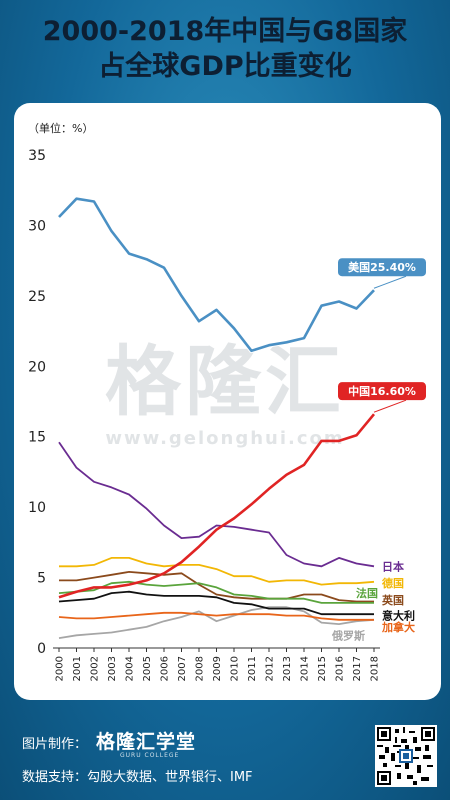  Describe the element at coordinates (37, 226) in the screenshot. I see `y-tick-label: 30` at that location.